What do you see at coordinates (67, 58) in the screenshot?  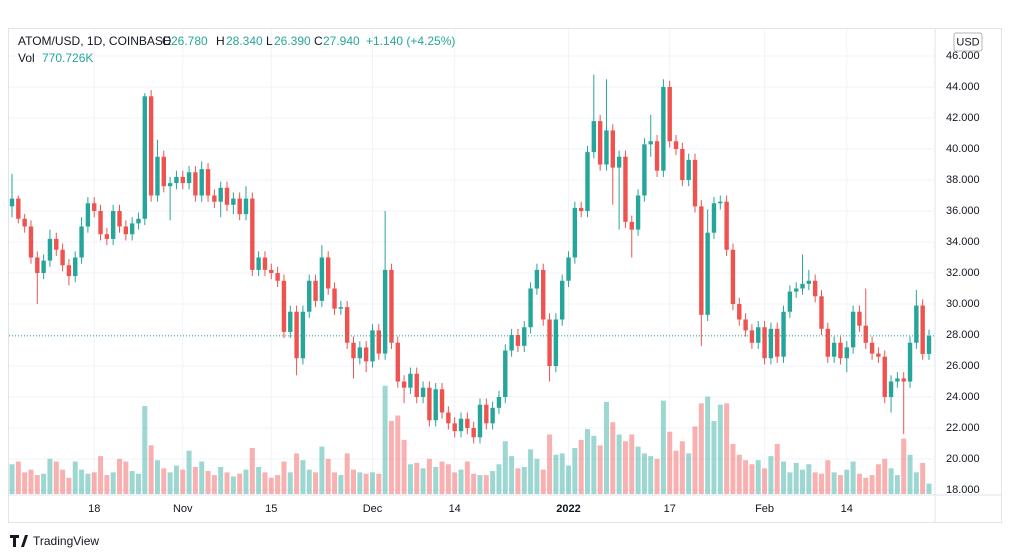 I see `volume-value: 770.726K` at bounding box center [67, 58].